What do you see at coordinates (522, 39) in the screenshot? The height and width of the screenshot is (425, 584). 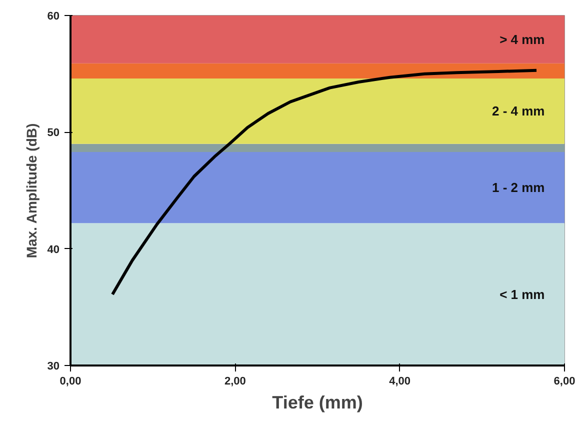 I see `band-label: > 4 mm` at bounding box center [522, 39].